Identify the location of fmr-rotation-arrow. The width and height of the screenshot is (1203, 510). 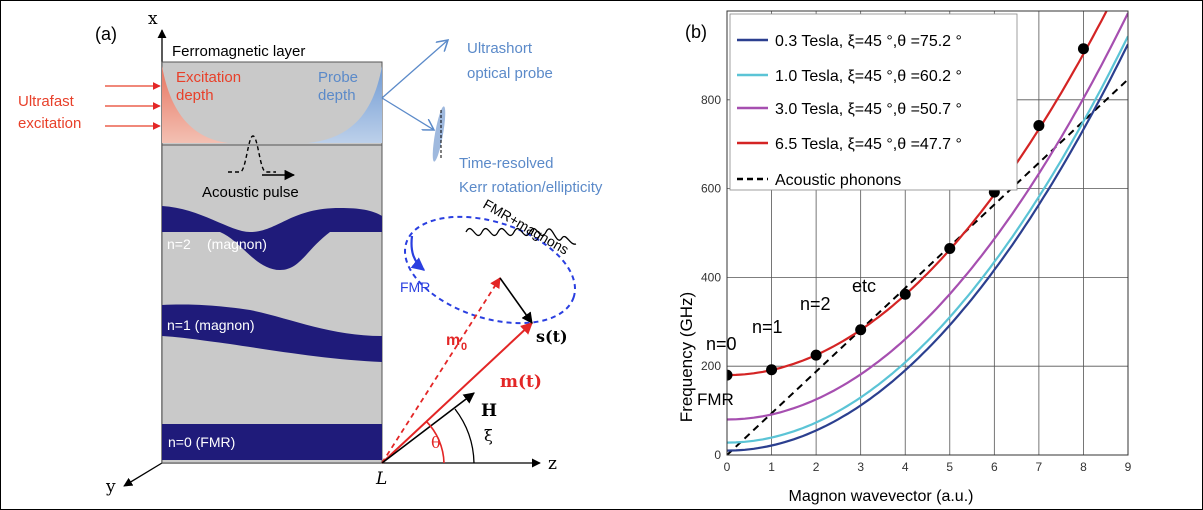
(418, 253).